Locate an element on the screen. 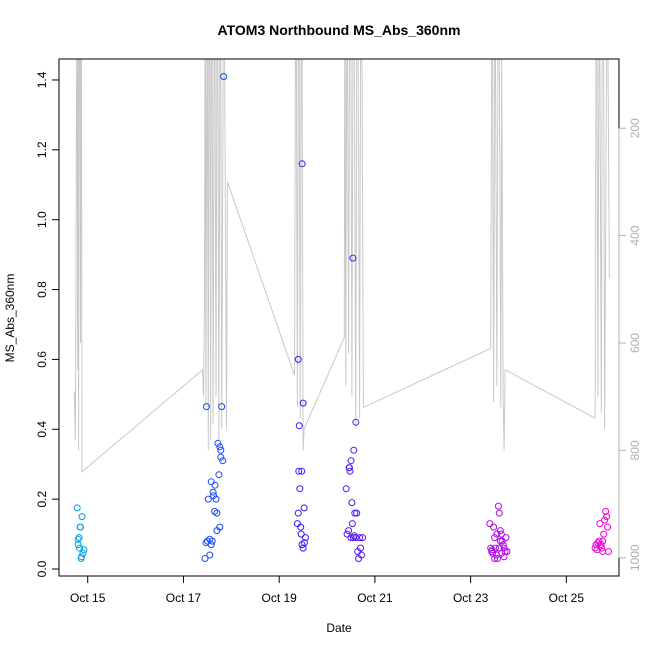  x-tick-label: Oct 17 is located at coordinates (184, 598).